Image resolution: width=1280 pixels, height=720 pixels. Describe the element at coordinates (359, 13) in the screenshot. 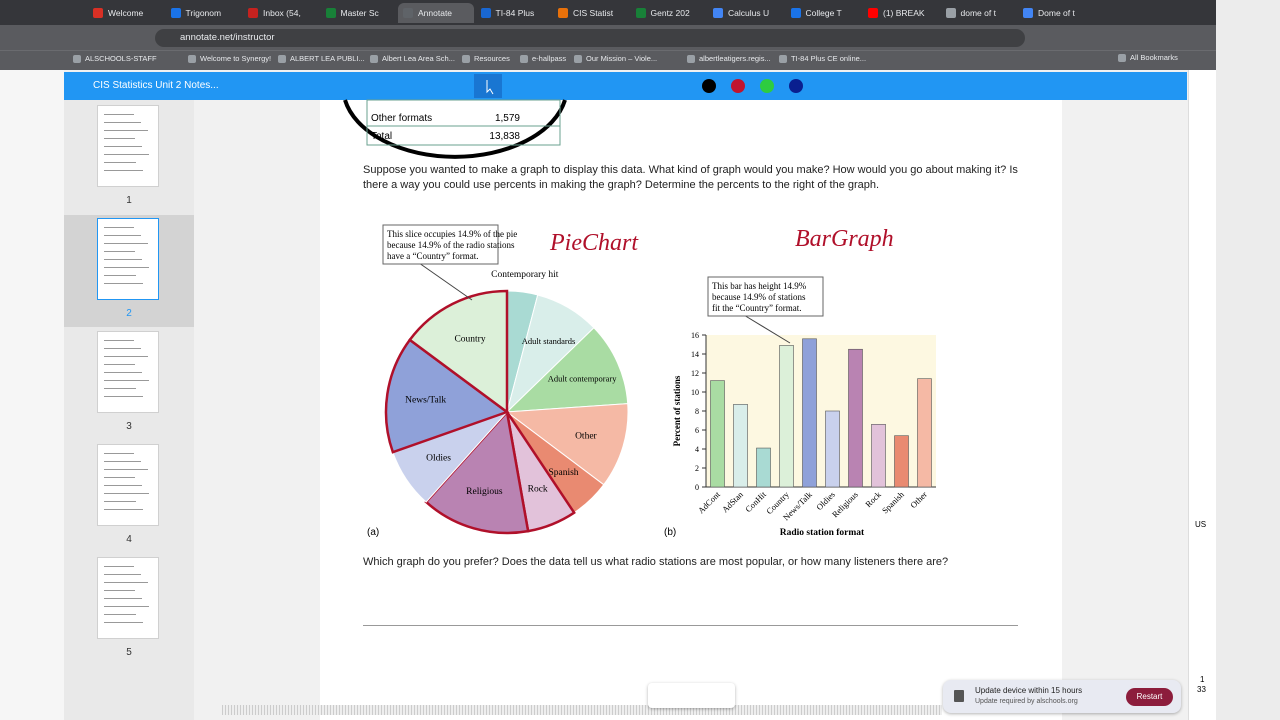

I see `tab: Master Sc` at that location.